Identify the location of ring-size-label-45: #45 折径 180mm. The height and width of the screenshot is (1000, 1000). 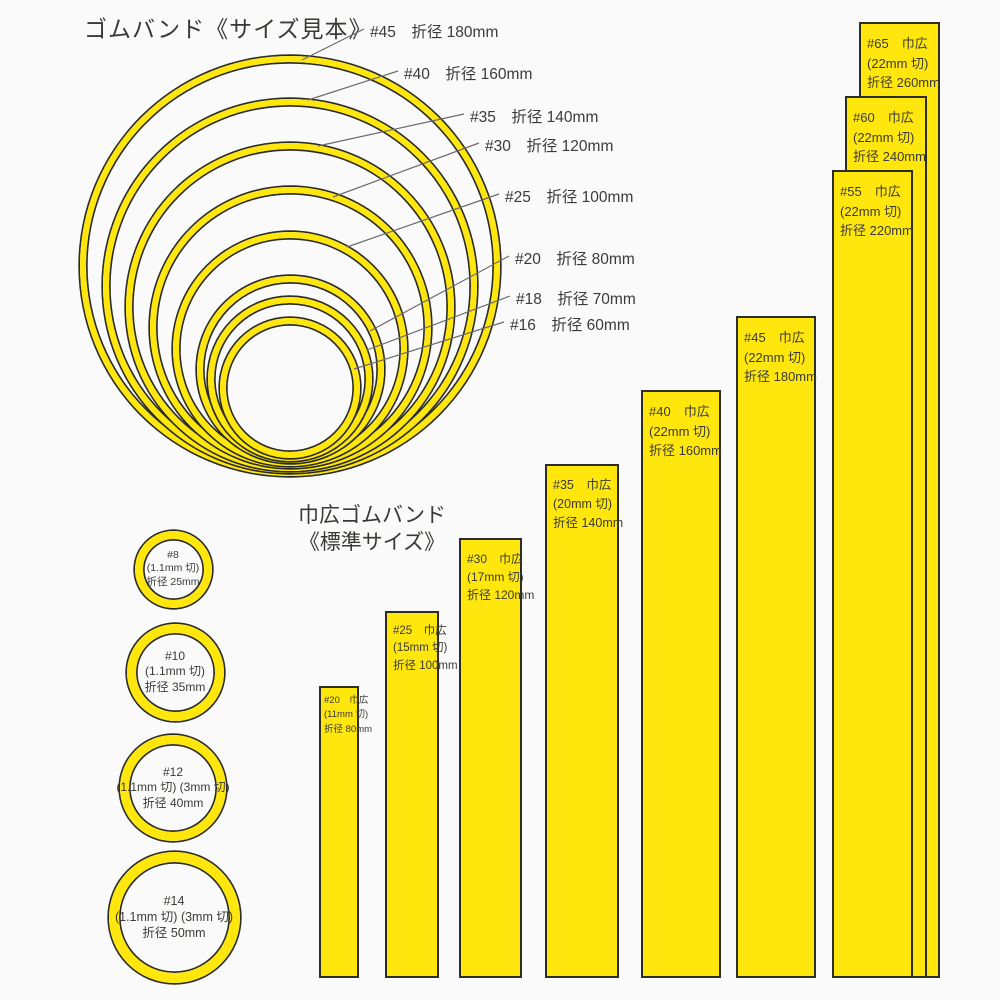
(434, 32).